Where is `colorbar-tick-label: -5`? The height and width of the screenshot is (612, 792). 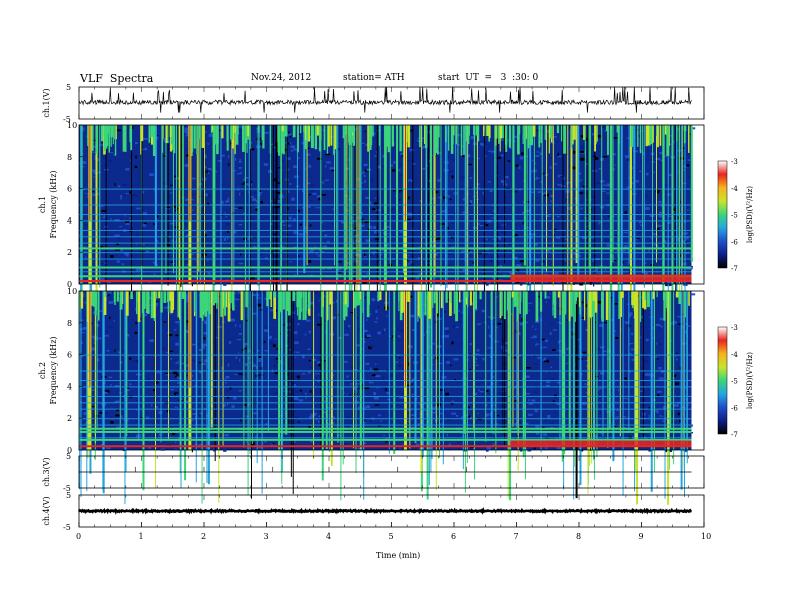 colorbar-tick-label: -5 is located at coordinates (734, 382).